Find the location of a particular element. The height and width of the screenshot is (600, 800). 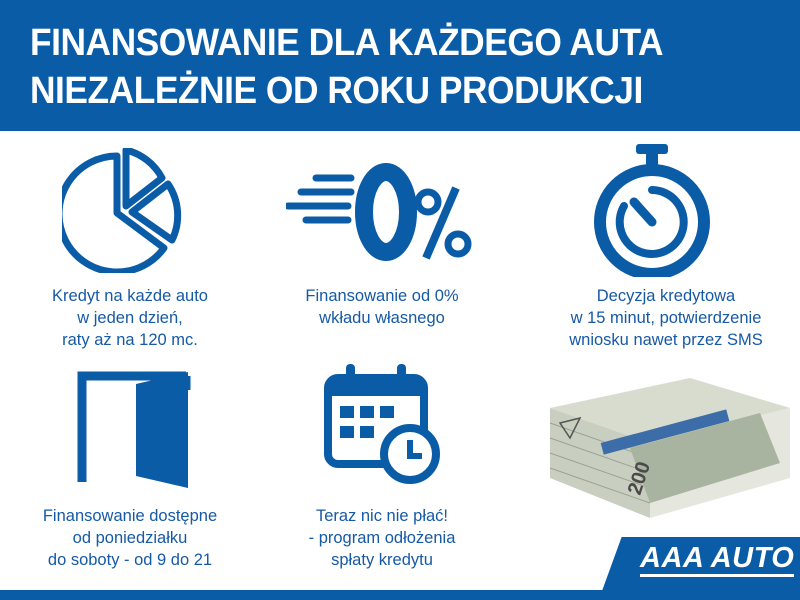

caption-line: w 15 minut, potwierdzenie is located at coordinates (666, 318).